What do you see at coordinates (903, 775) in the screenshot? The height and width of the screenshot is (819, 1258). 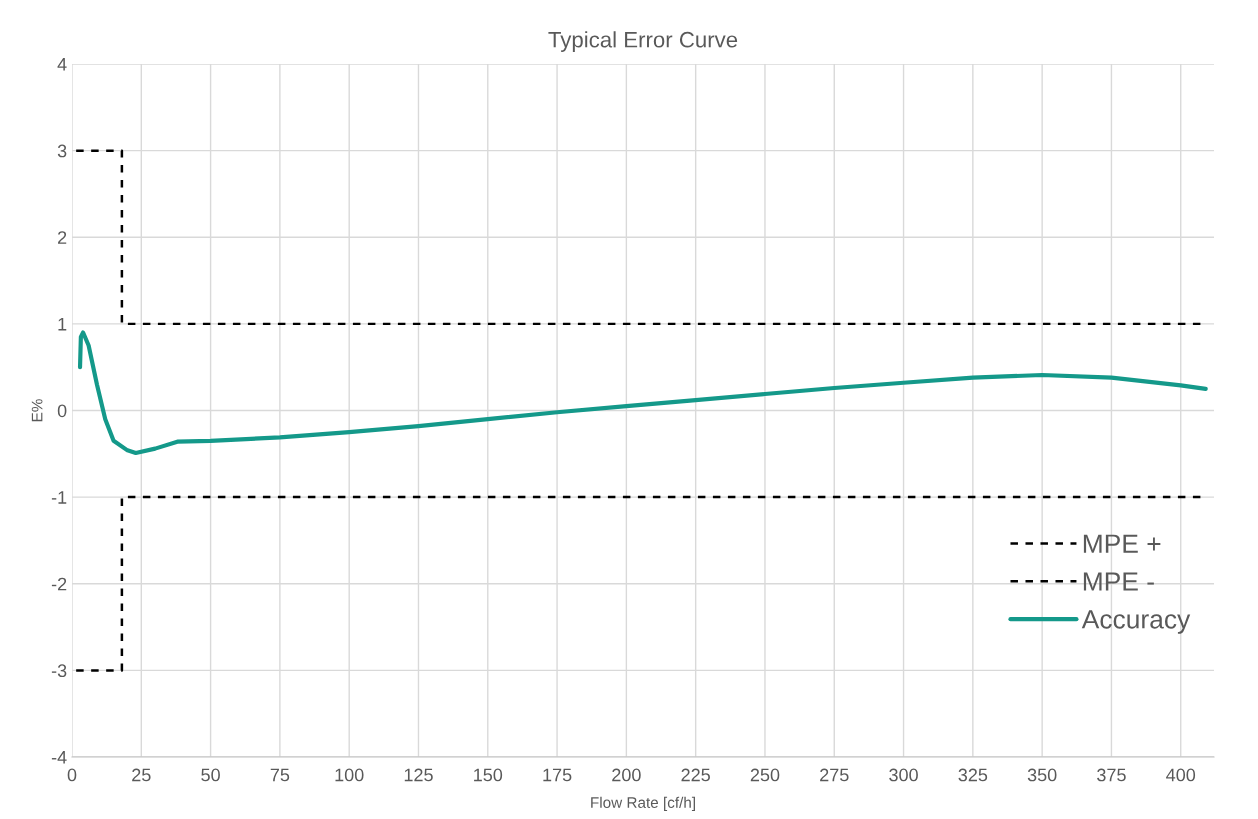 I see `x-tick-label: 300` at bounding box center [903, 775].